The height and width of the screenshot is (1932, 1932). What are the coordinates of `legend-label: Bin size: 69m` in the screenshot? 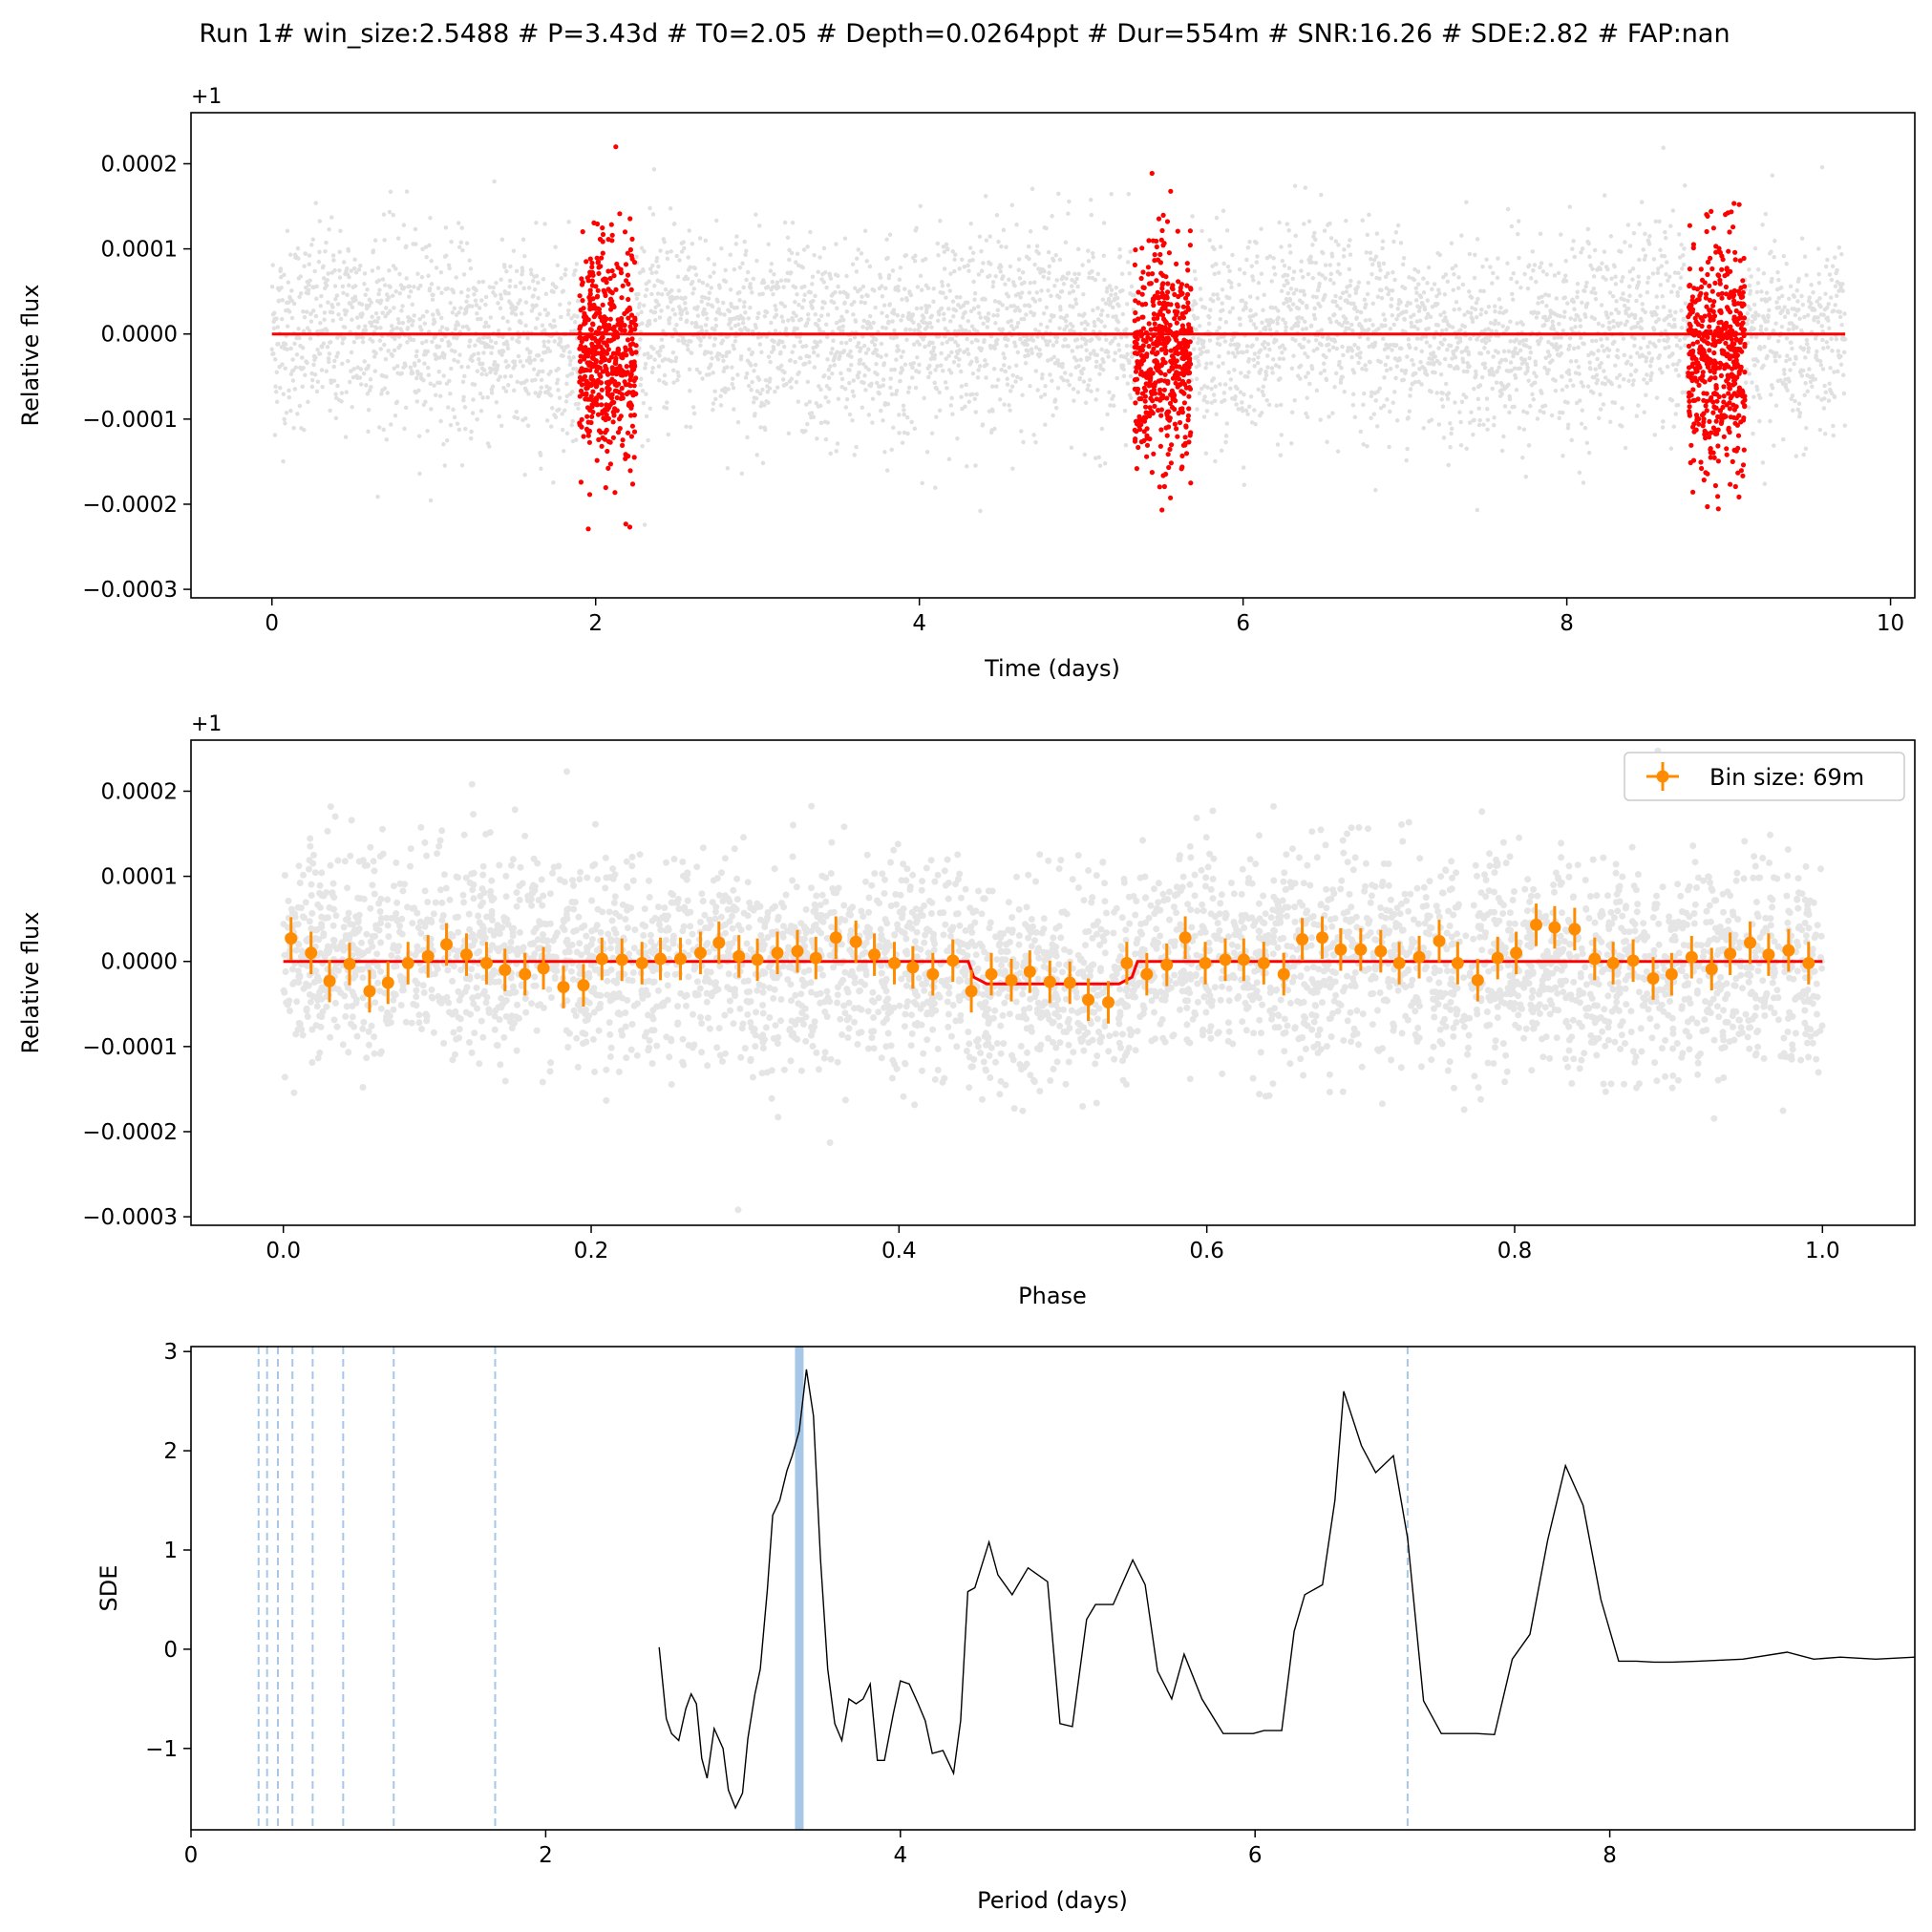 It's located at (1786, 777).